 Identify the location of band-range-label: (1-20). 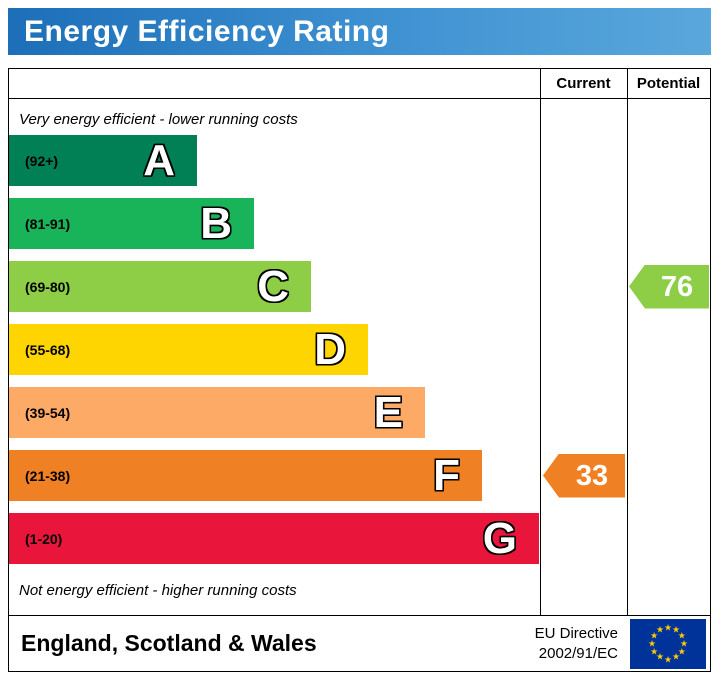
(44, 538).